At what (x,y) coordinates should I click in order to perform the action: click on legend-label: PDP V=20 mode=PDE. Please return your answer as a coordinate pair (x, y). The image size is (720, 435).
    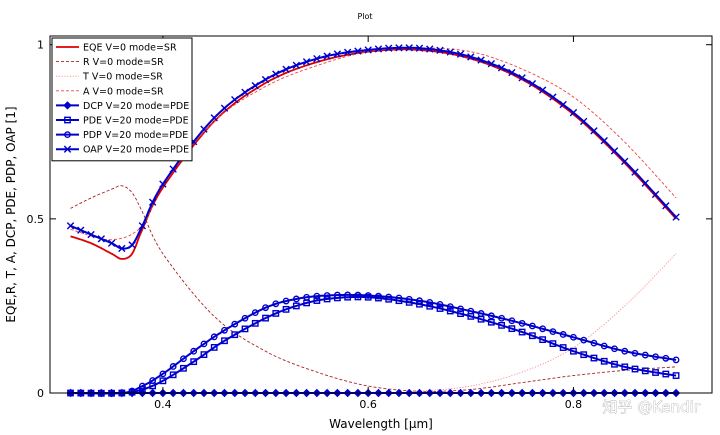
    Looking at the image, I should click on (135, 135).